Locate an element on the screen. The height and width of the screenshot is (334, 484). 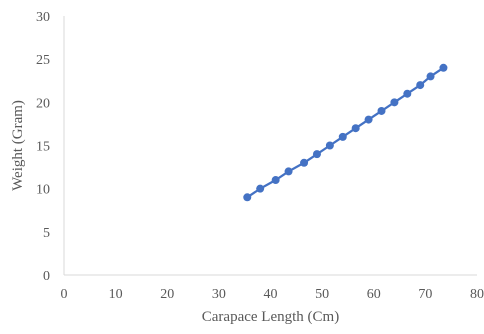
x-tick-label: 50 is located at coordinates (322, 294).